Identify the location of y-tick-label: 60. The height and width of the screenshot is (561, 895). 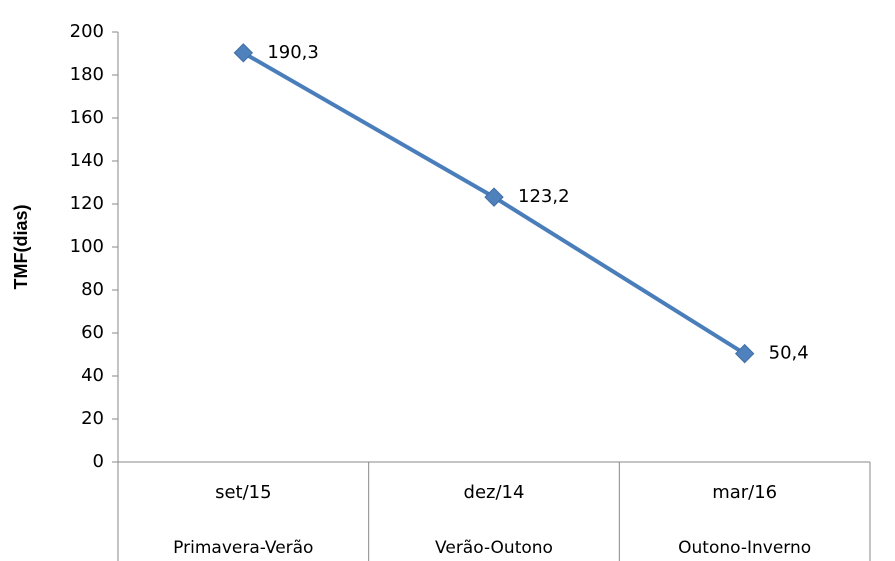
(92, 332).